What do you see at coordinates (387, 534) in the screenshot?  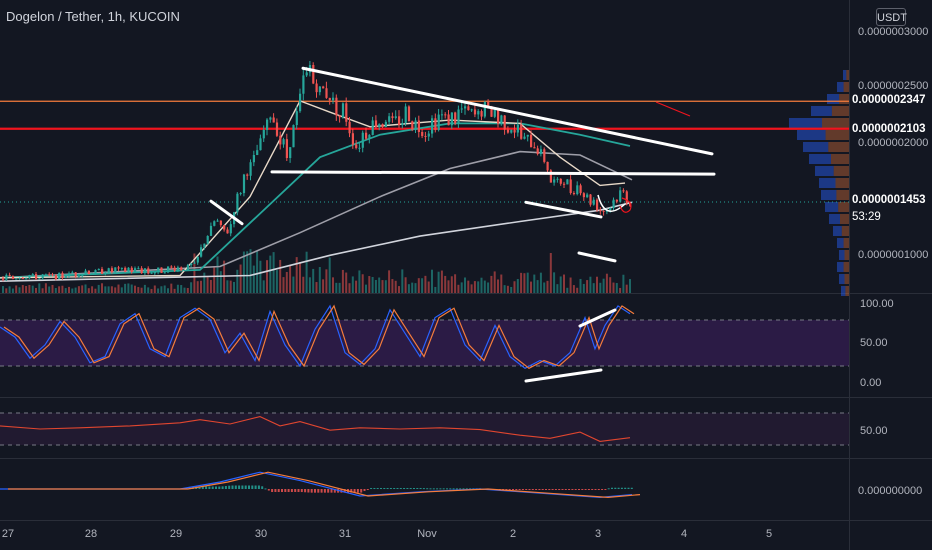 I see `time-axis: 27 28 29 30 31 Nov 2 3 4 5` at bounding box center [387, 534].